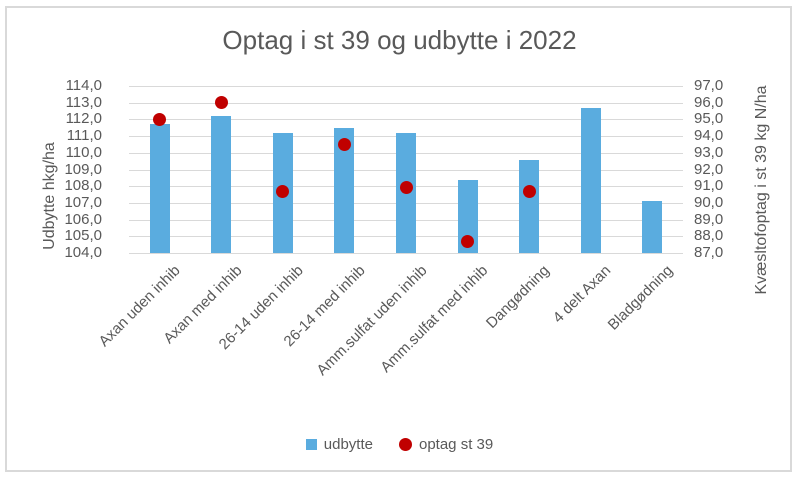 The height and width of the screenshot is (487, 802). I want to click on left-tick-label: 111,0, so click(84, 136).